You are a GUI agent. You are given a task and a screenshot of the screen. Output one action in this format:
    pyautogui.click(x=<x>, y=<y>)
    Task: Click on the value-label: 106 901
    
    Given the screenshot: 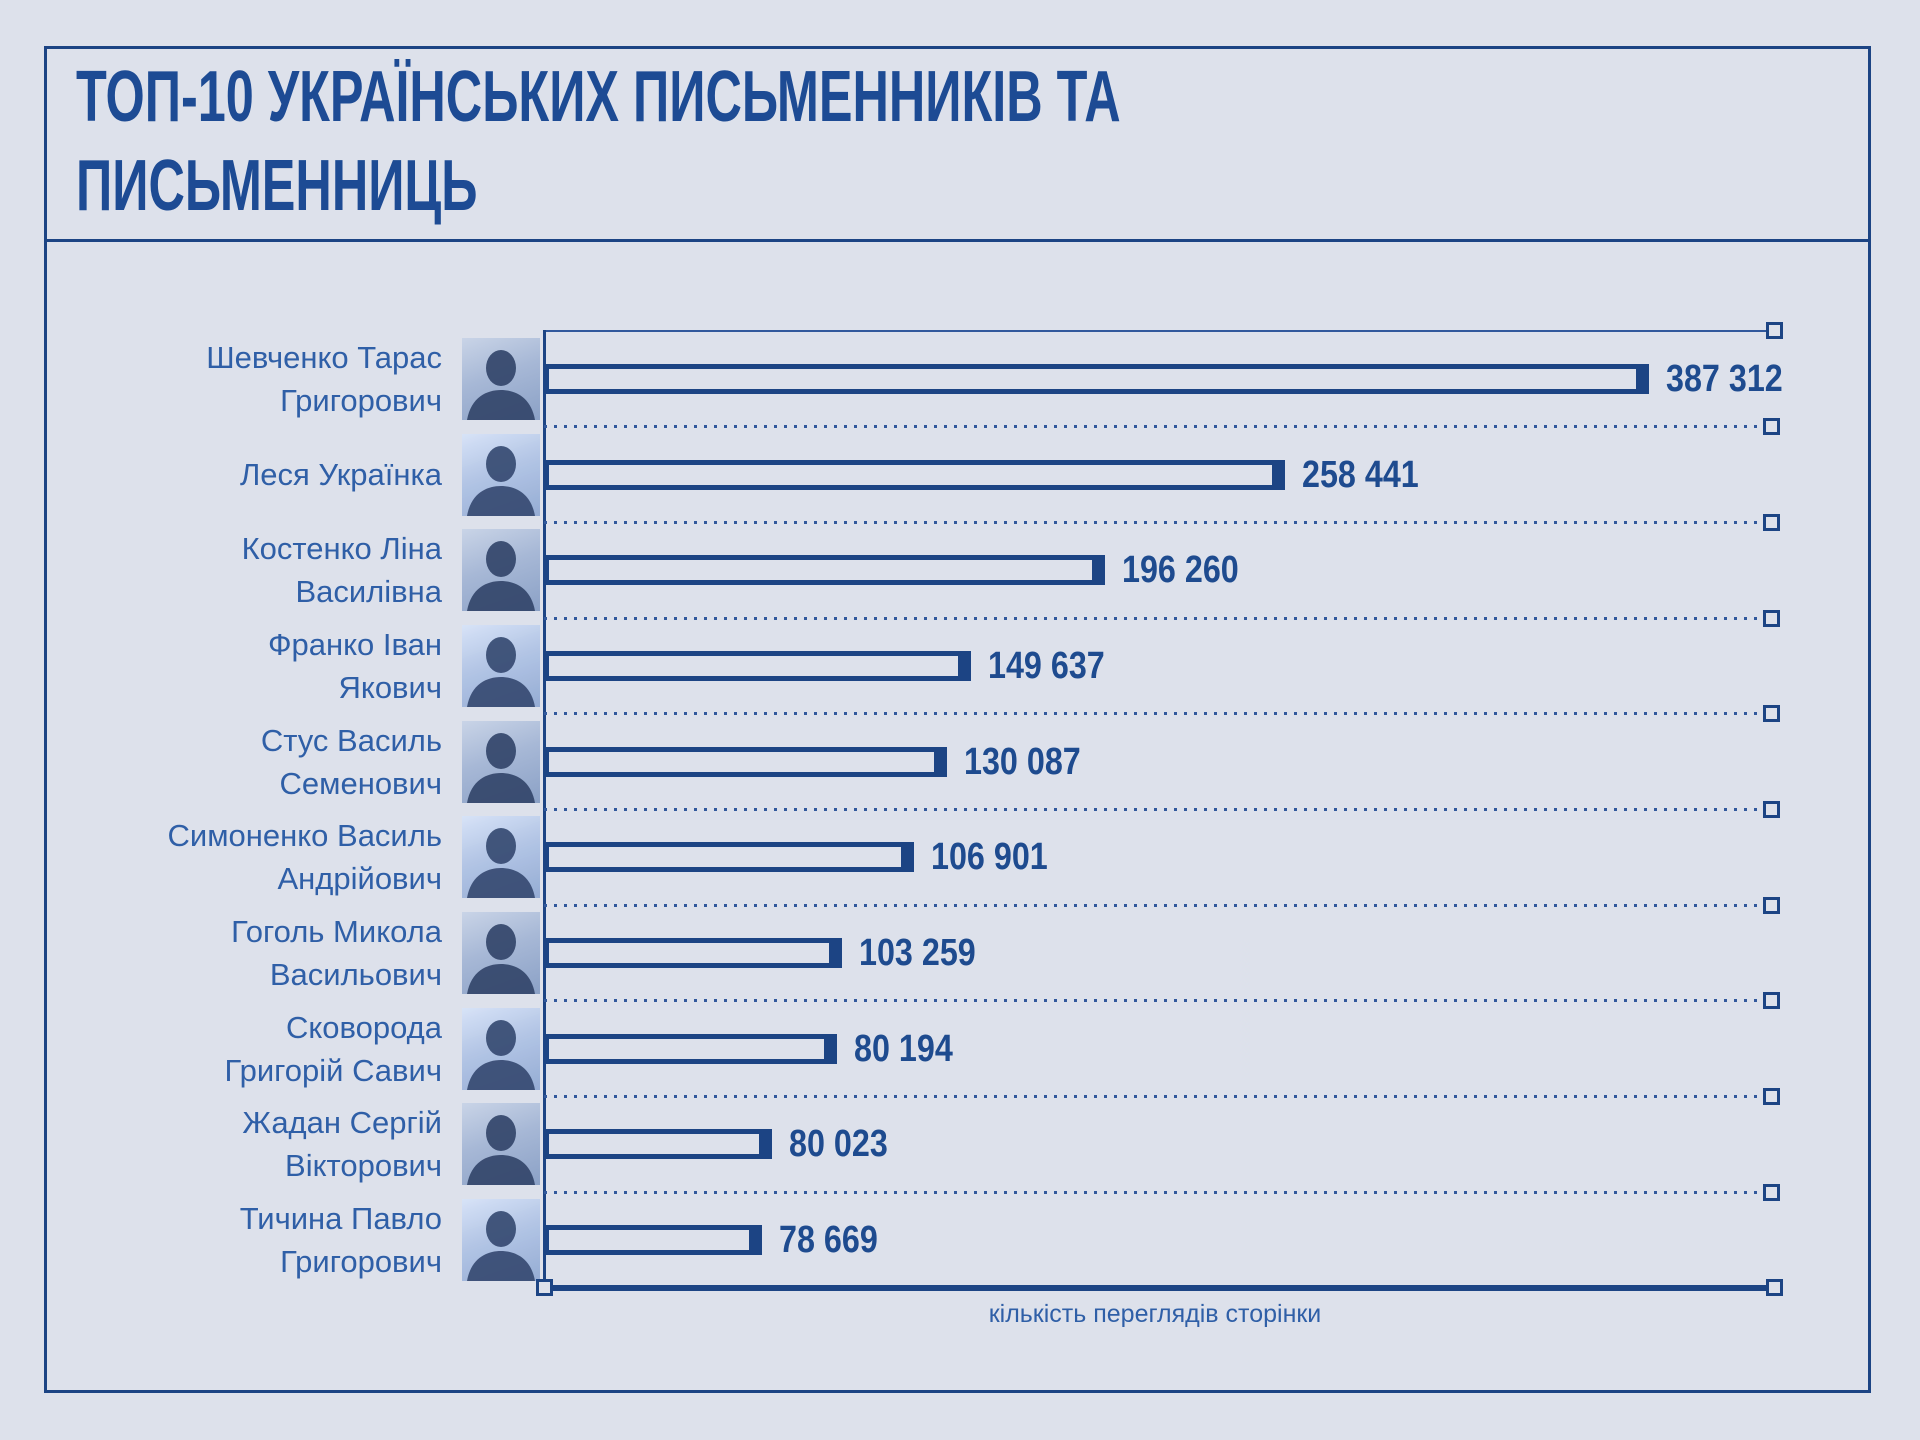 What is the action you would take?
    pyautogui.click(x=989, y=857)
    